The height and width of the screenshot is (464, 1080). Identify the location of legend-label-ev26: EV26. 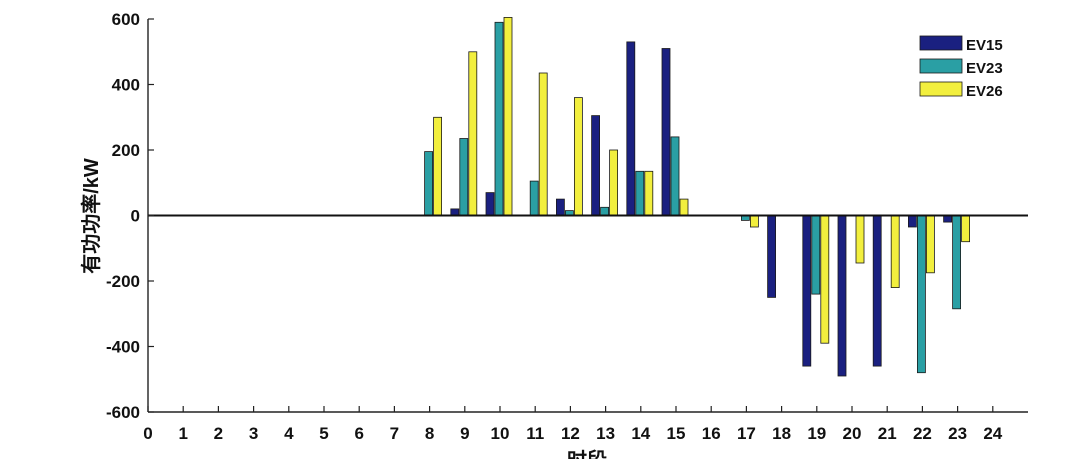
(984, 91).